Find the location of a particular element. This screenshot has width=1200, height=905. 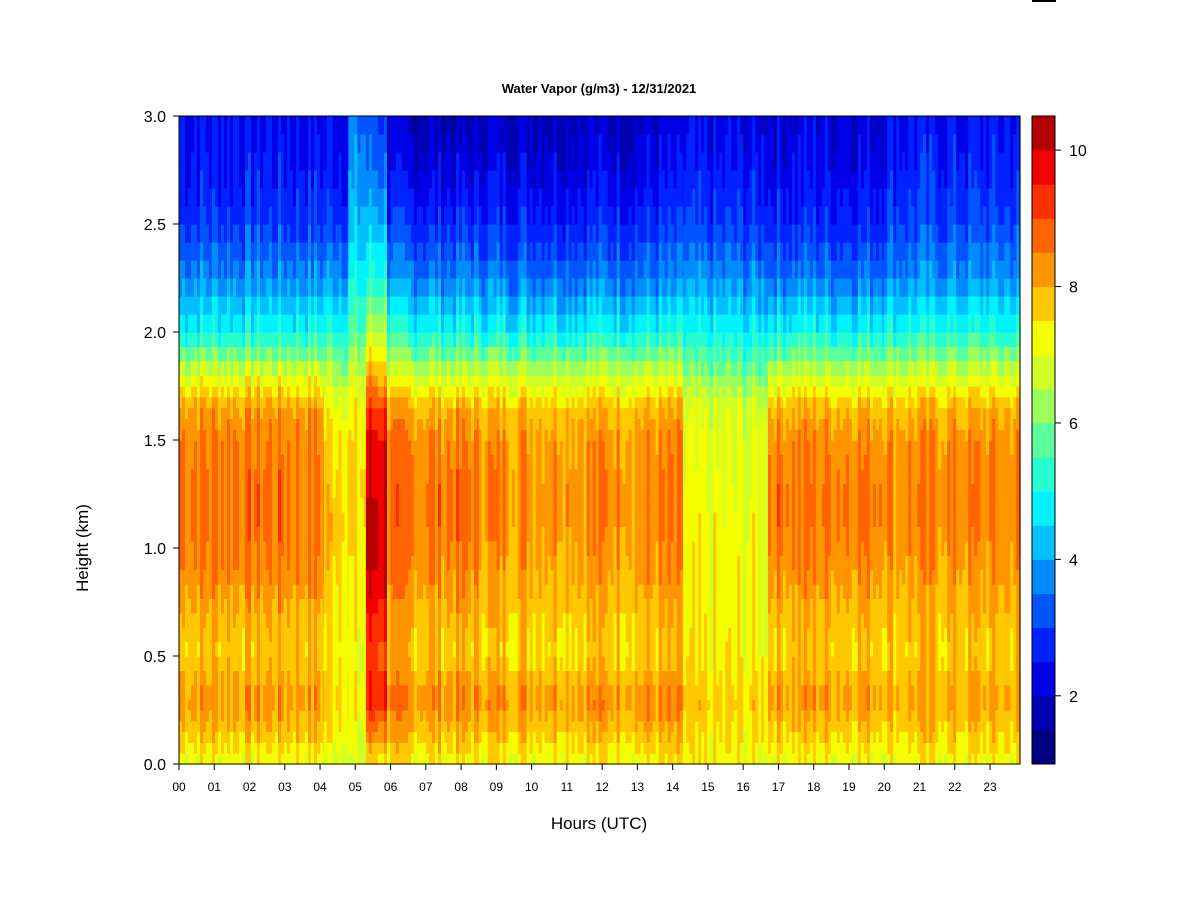

heatmap-block is located at coordinates (336, 440).